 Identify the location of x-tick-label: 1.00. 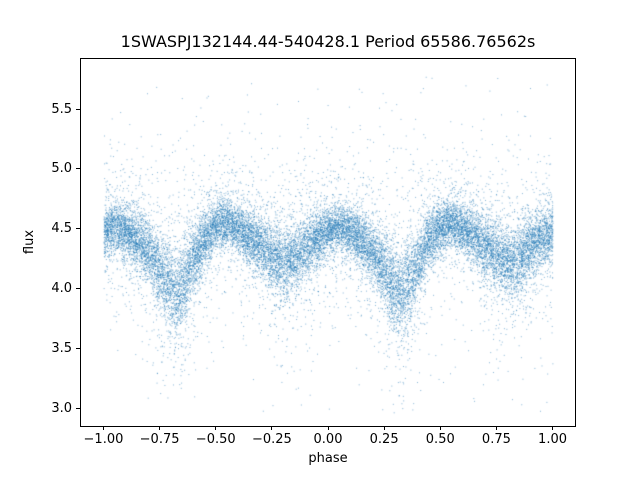
(553, 439).